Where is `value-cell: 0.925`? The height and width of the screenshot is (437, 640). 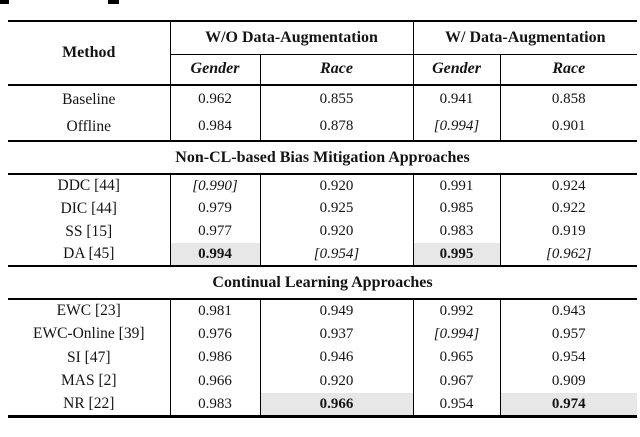 value-cell: 0.925 is located at coordinates (336, 208).